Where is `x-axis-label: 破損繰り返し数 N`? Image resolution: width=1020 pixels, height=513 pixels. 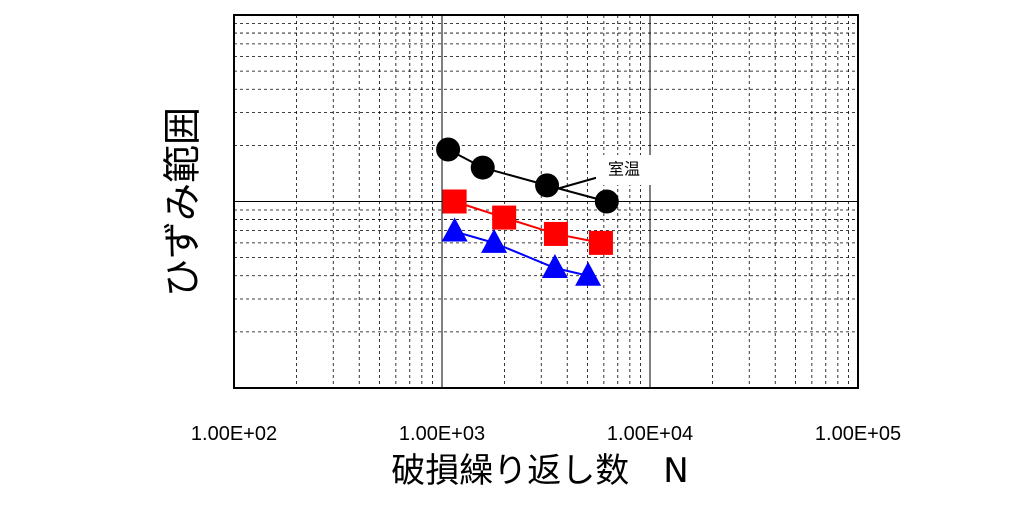 x-axis-label: 破損繰り返し数 N is located at coordinates (539, 471).